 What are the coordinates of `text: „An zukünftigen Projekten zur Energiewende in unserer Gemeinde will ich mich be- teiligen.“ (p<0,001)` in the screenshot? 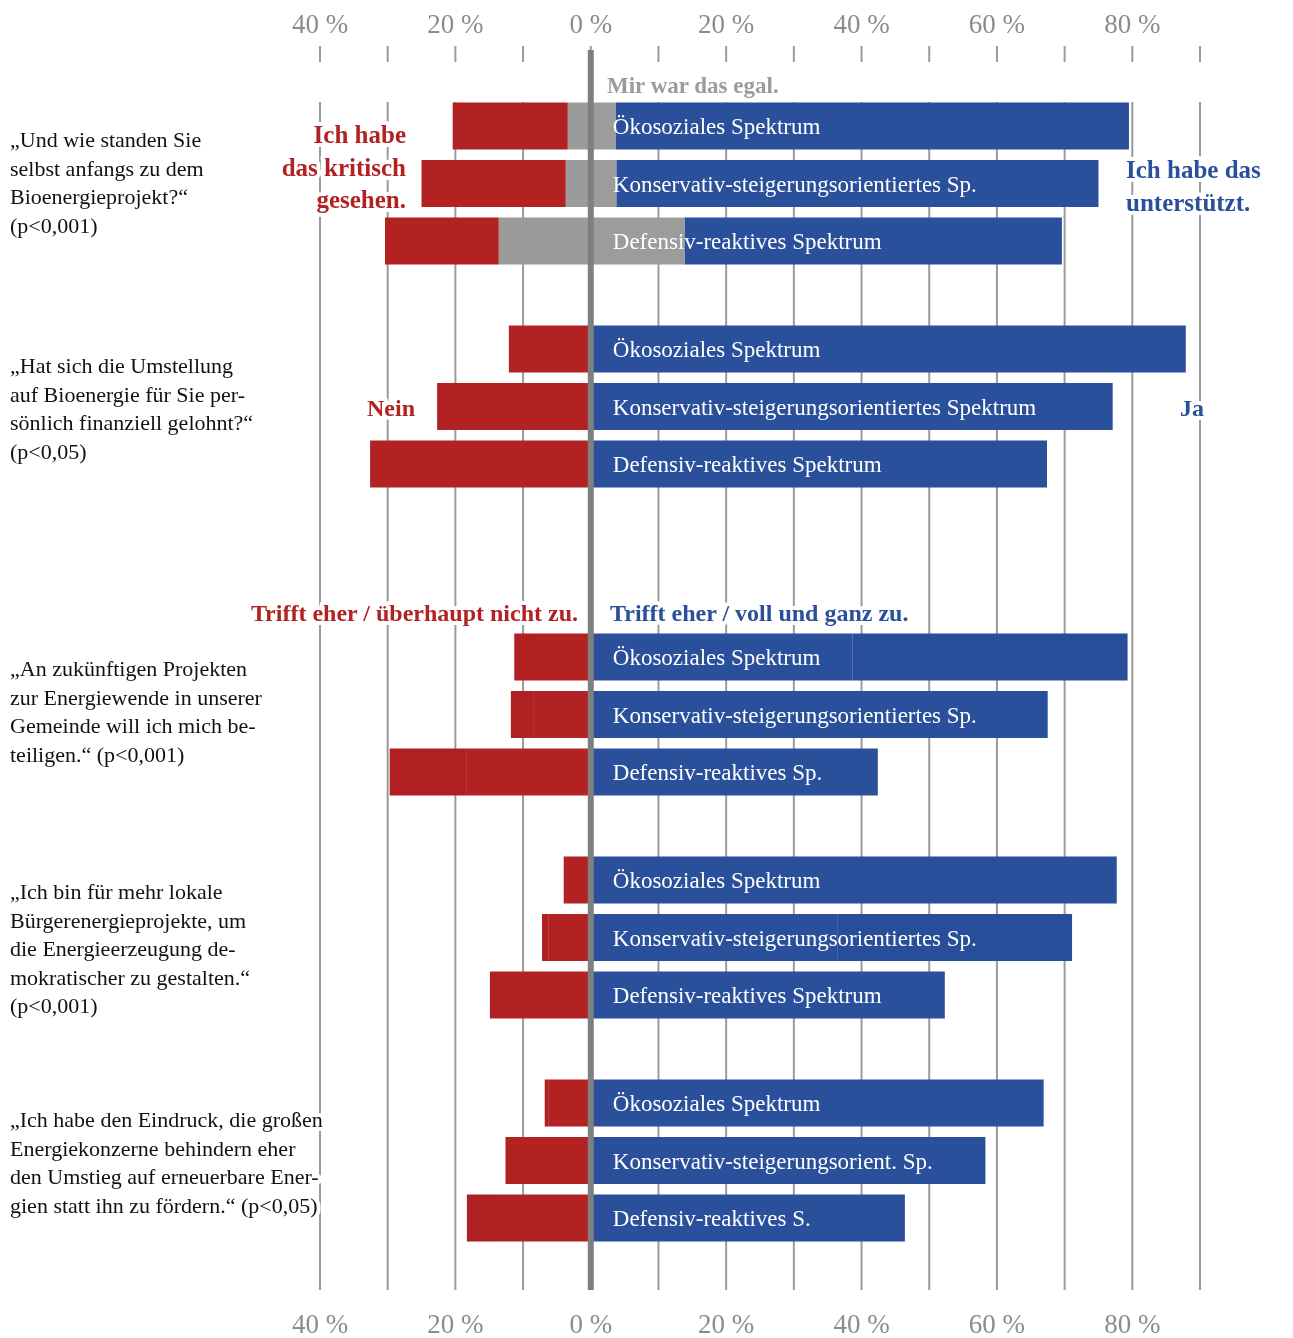 It's located at (136, 711).